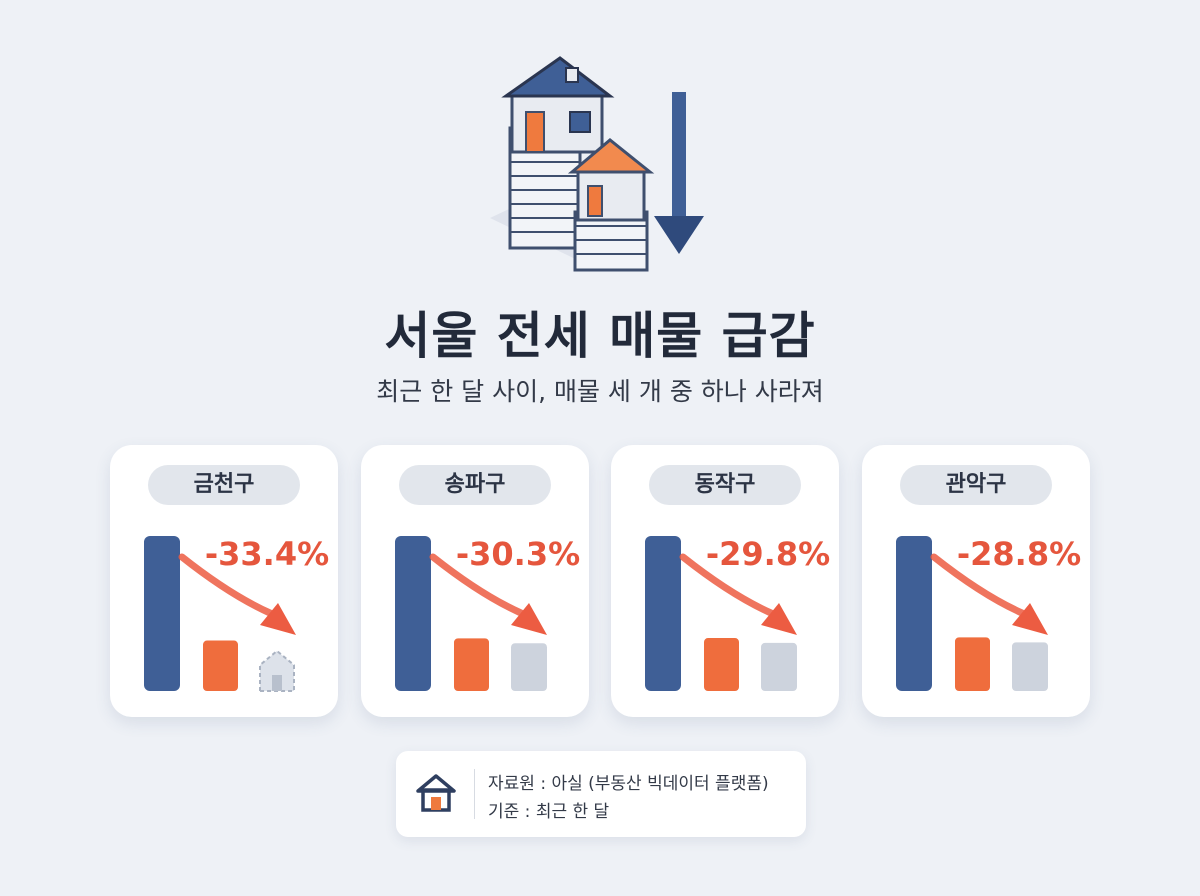  What do you see at coordinates (267, 554) in the screenshot?
I see `change-label: -33.4%` at bounding box center [267, 554].